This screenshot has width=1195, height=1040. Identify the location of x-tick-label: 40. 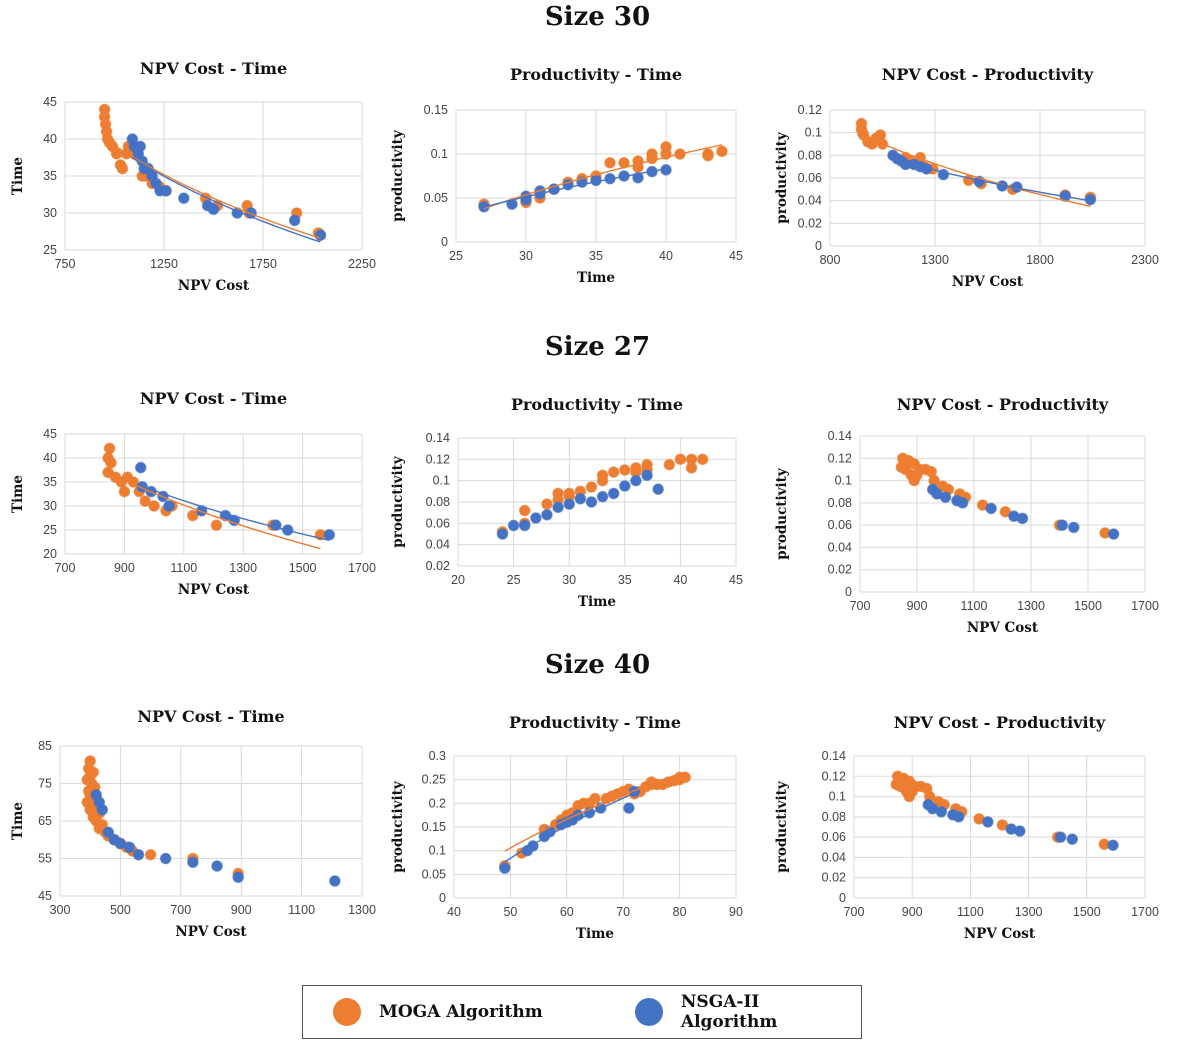
(666, 256).